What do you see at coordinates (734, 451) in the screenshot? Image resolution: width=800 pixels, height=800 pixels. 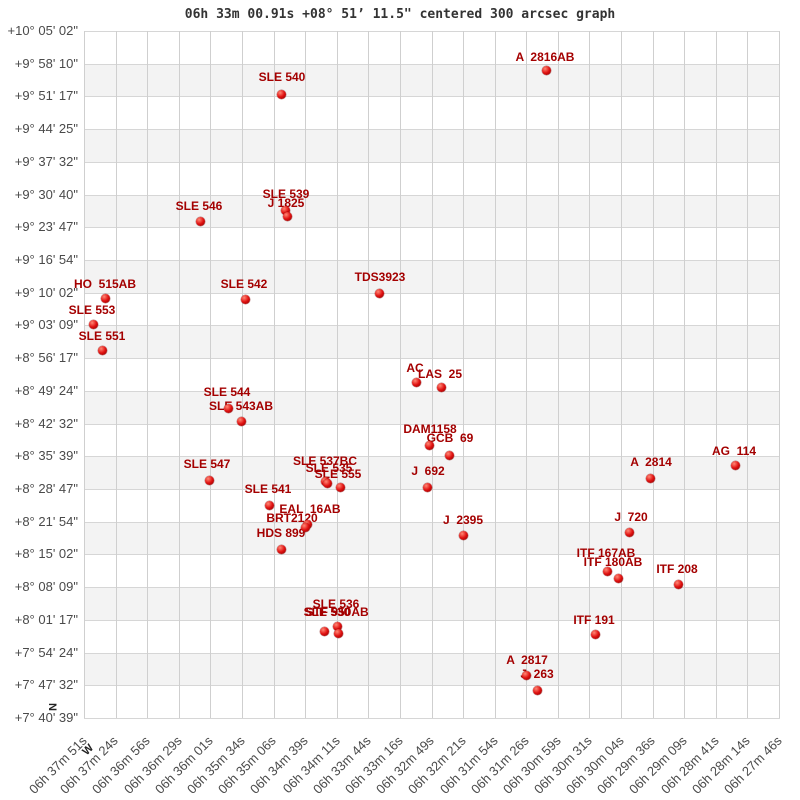 I see `star-label-ag-114: AG 114` at bounding box center [734, 451].